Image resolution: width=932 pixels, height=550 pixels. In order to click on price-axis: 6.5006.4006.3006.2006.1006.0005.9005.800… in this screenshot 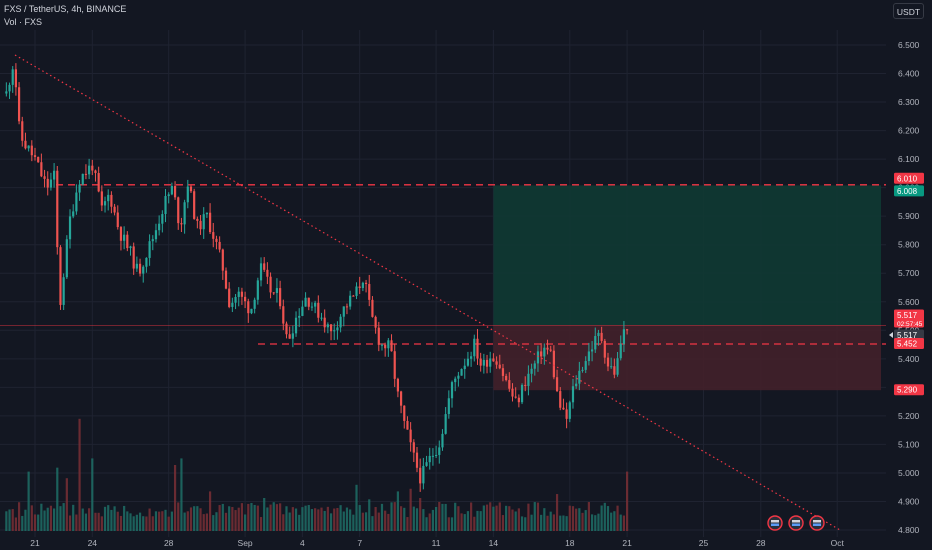, I will do `click(909, 287)`.